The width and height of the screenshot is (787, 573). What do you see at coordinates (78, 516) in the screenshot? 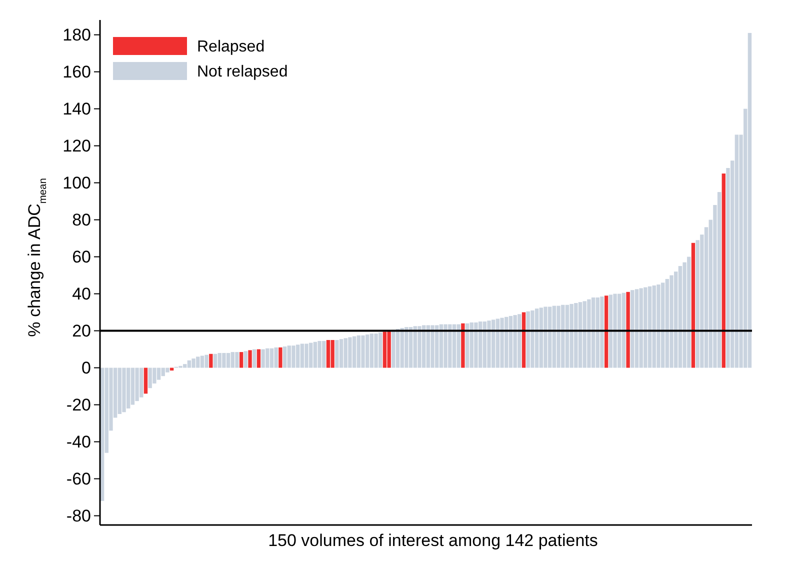
I see `y-tick-label: -80` at bounding box center [78, 516].